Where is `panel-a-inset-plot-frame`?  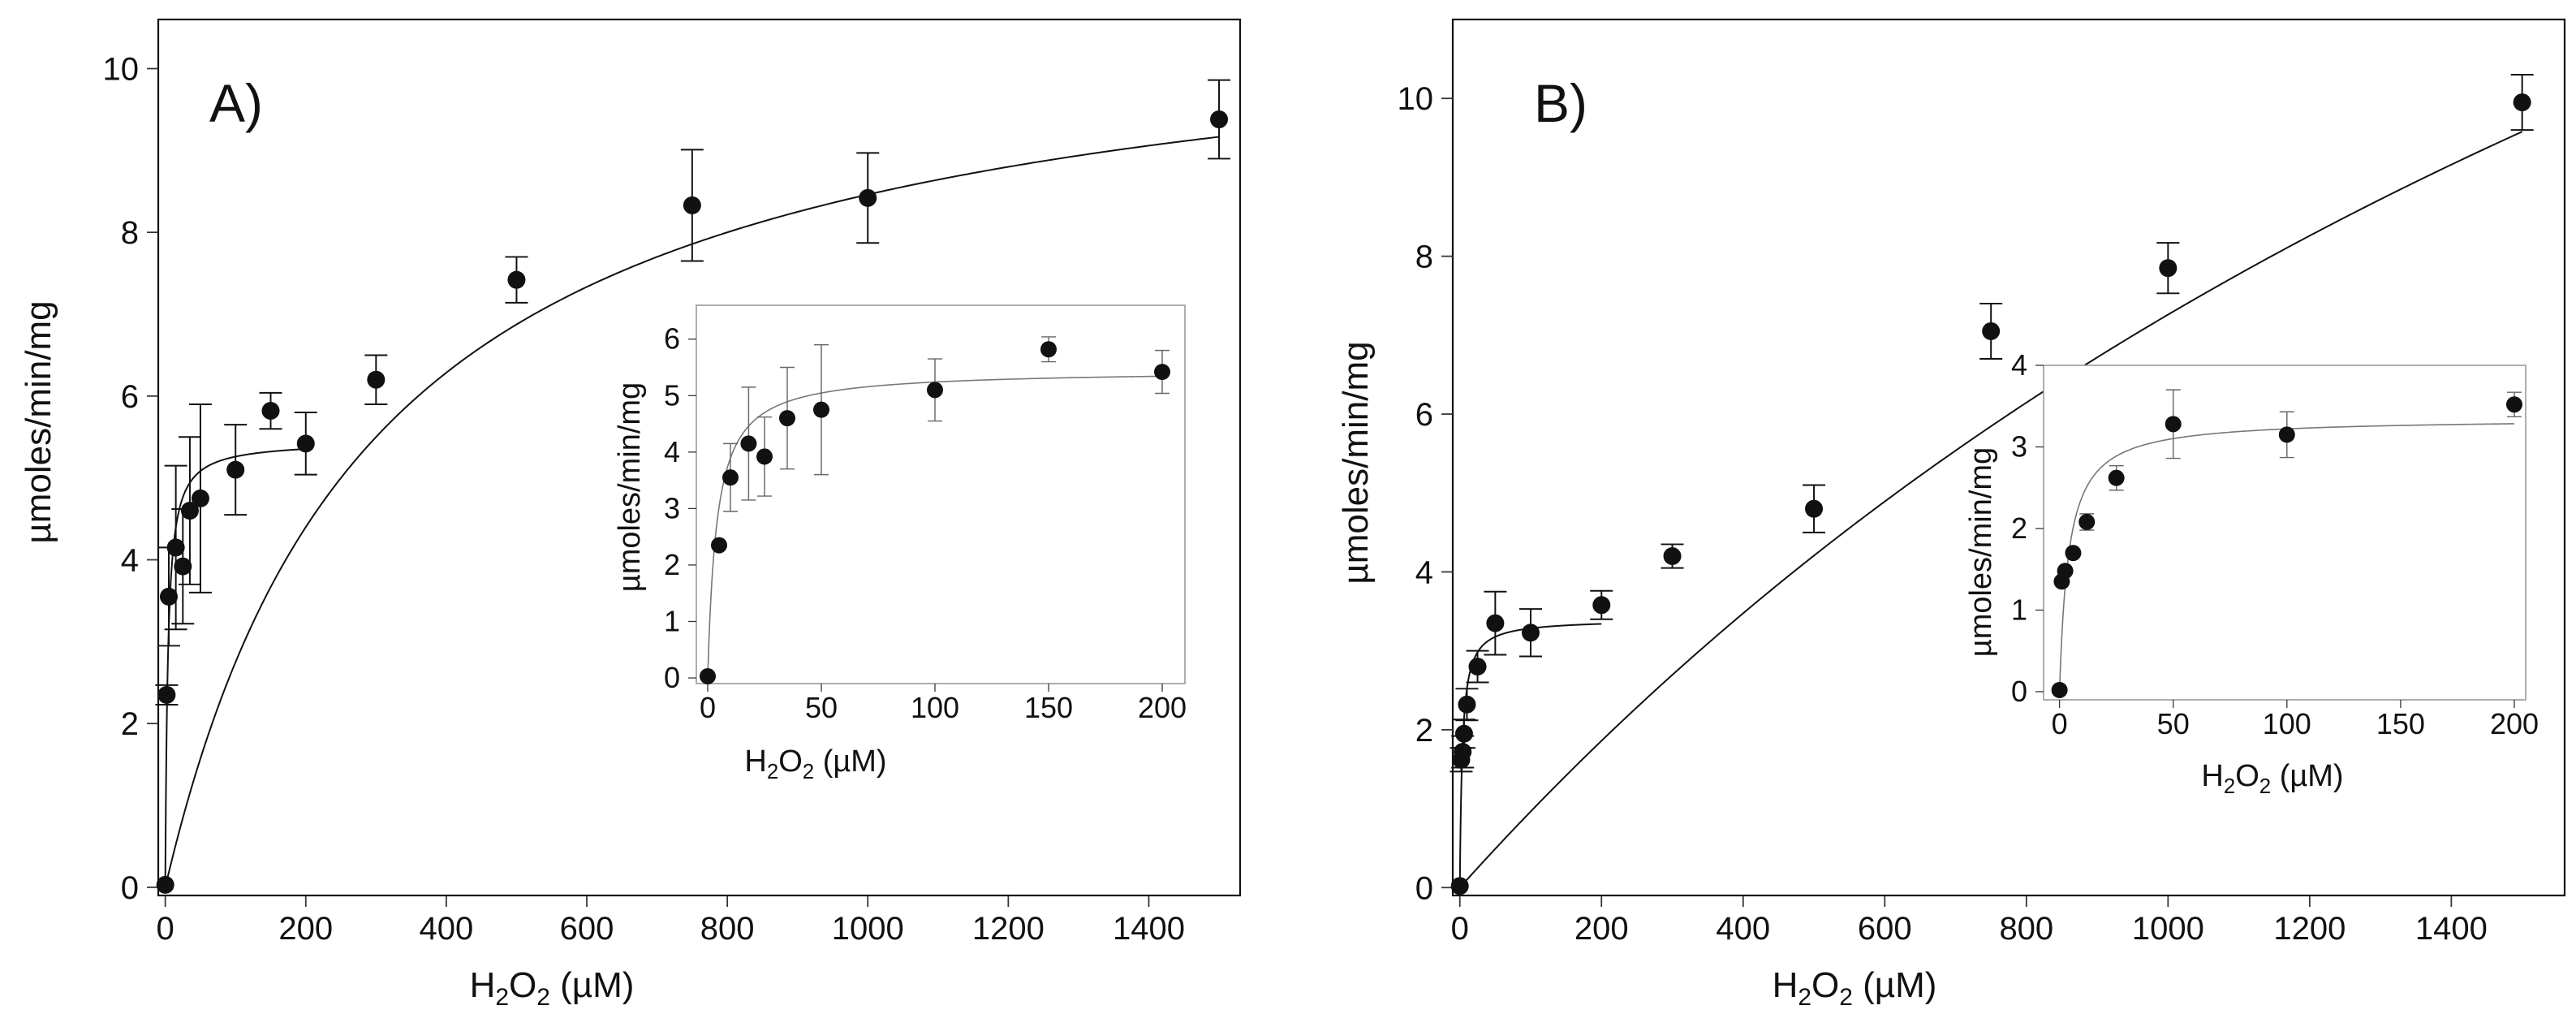
panel-a-inset-plot-frame is located at coordinates (941, 494).